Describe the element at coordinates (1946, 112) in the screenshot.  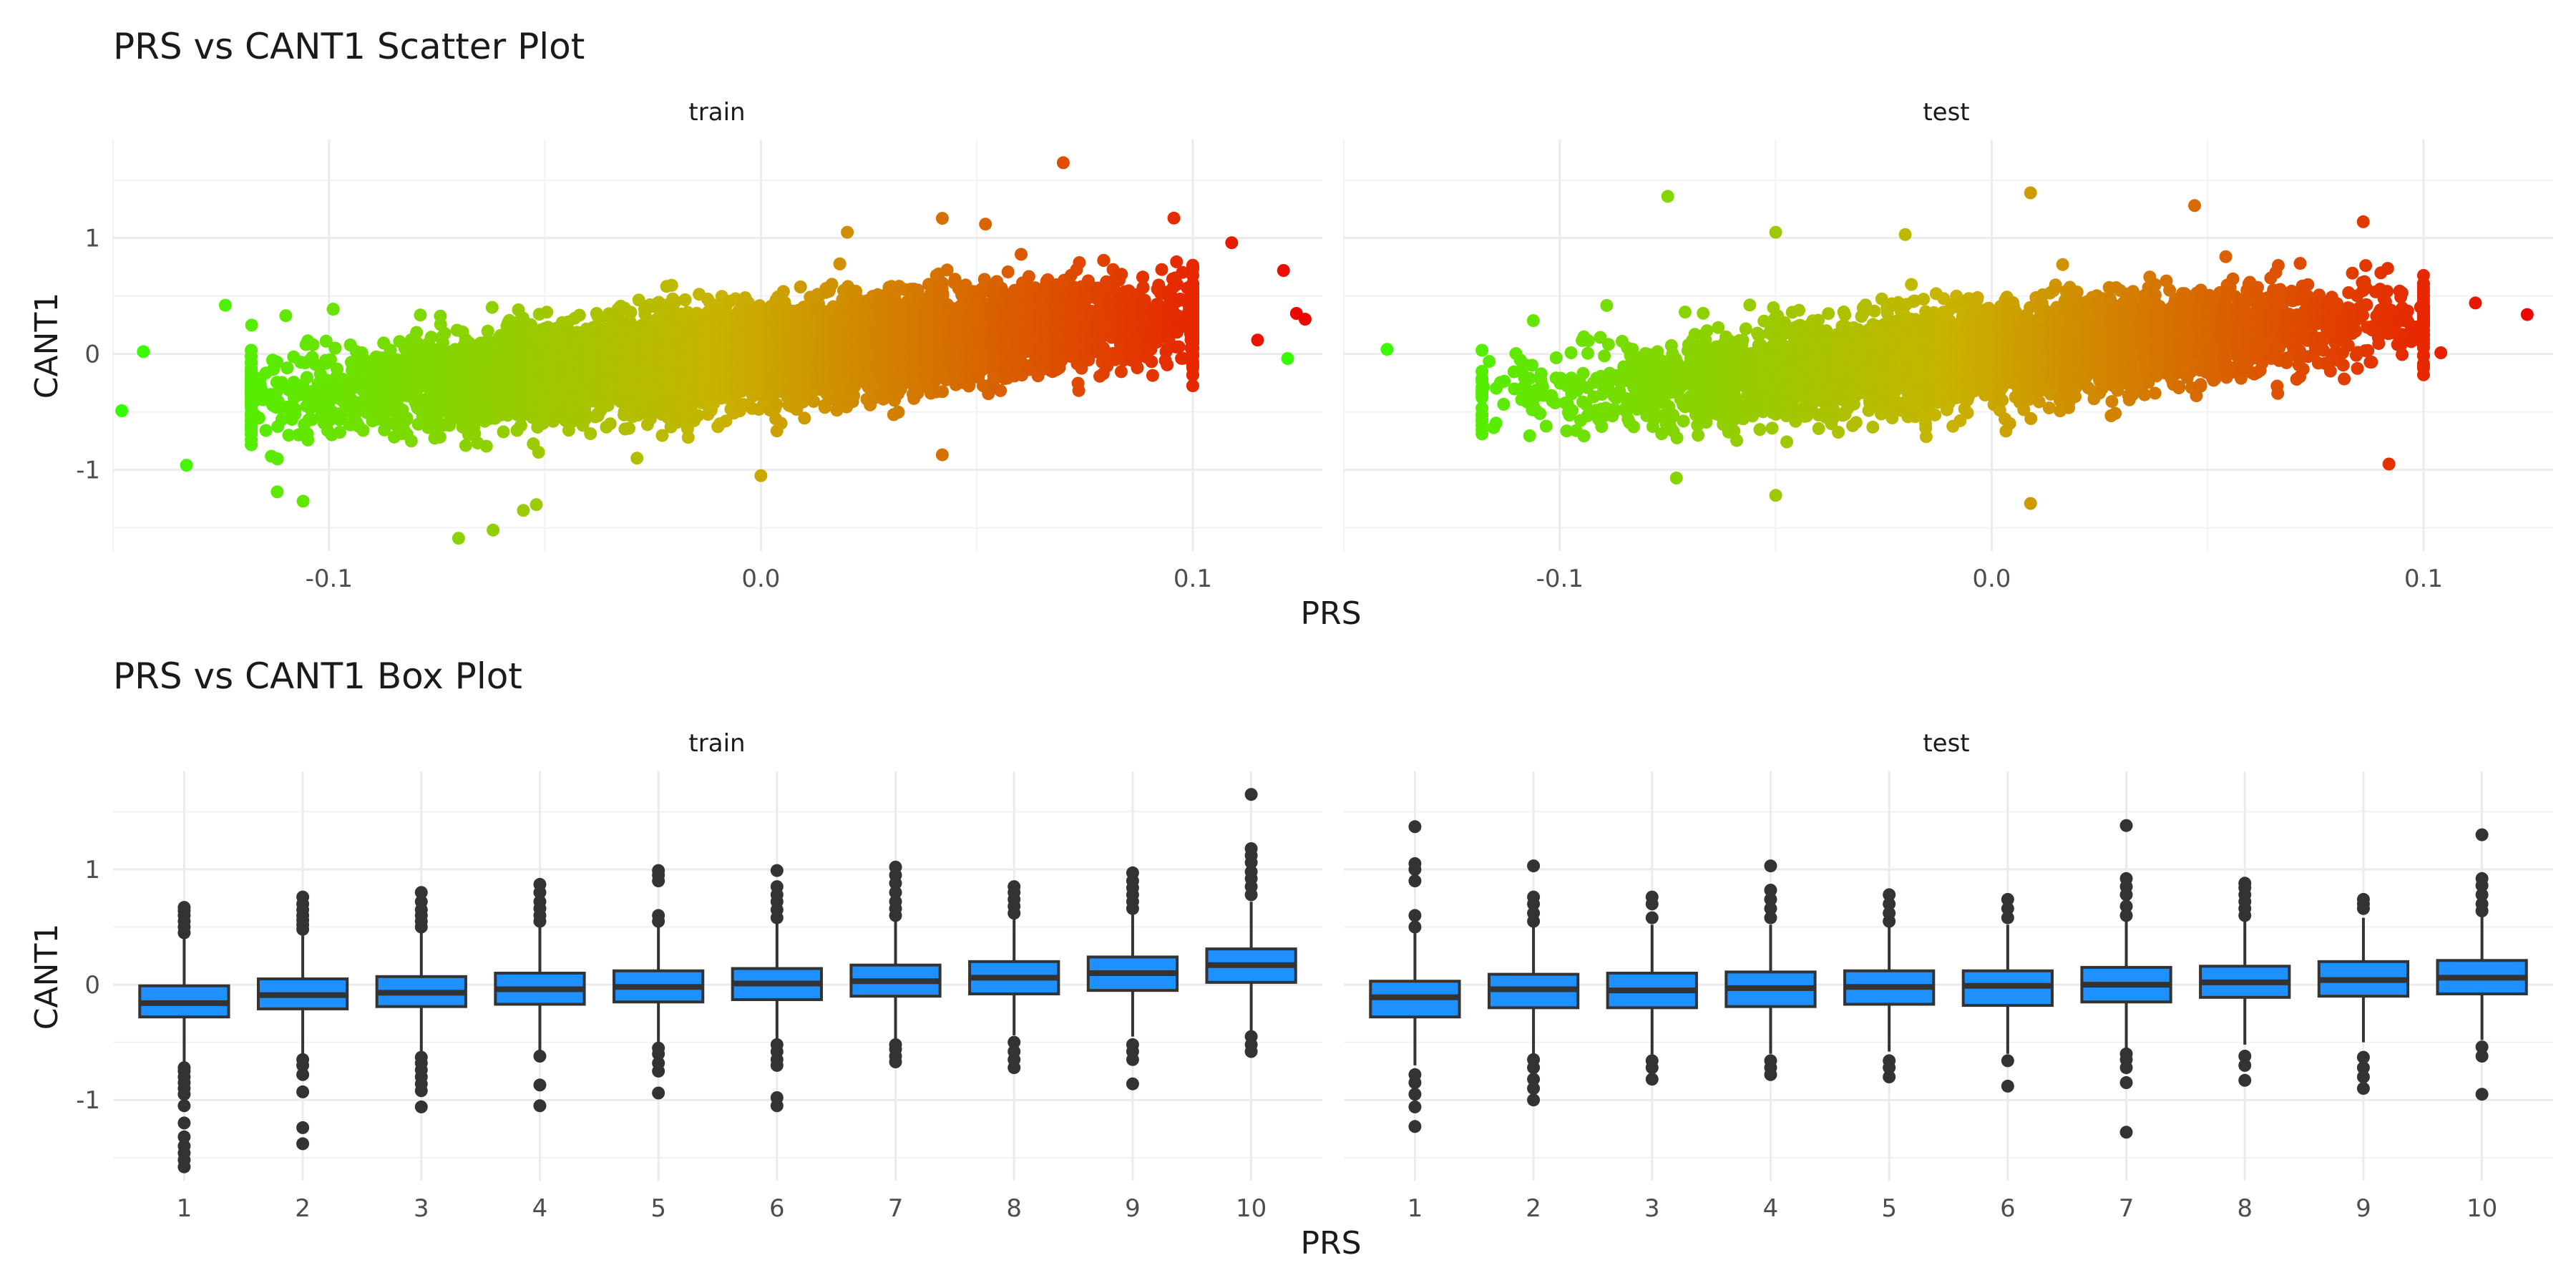
I see `scatter-strip-test: test` at that location.